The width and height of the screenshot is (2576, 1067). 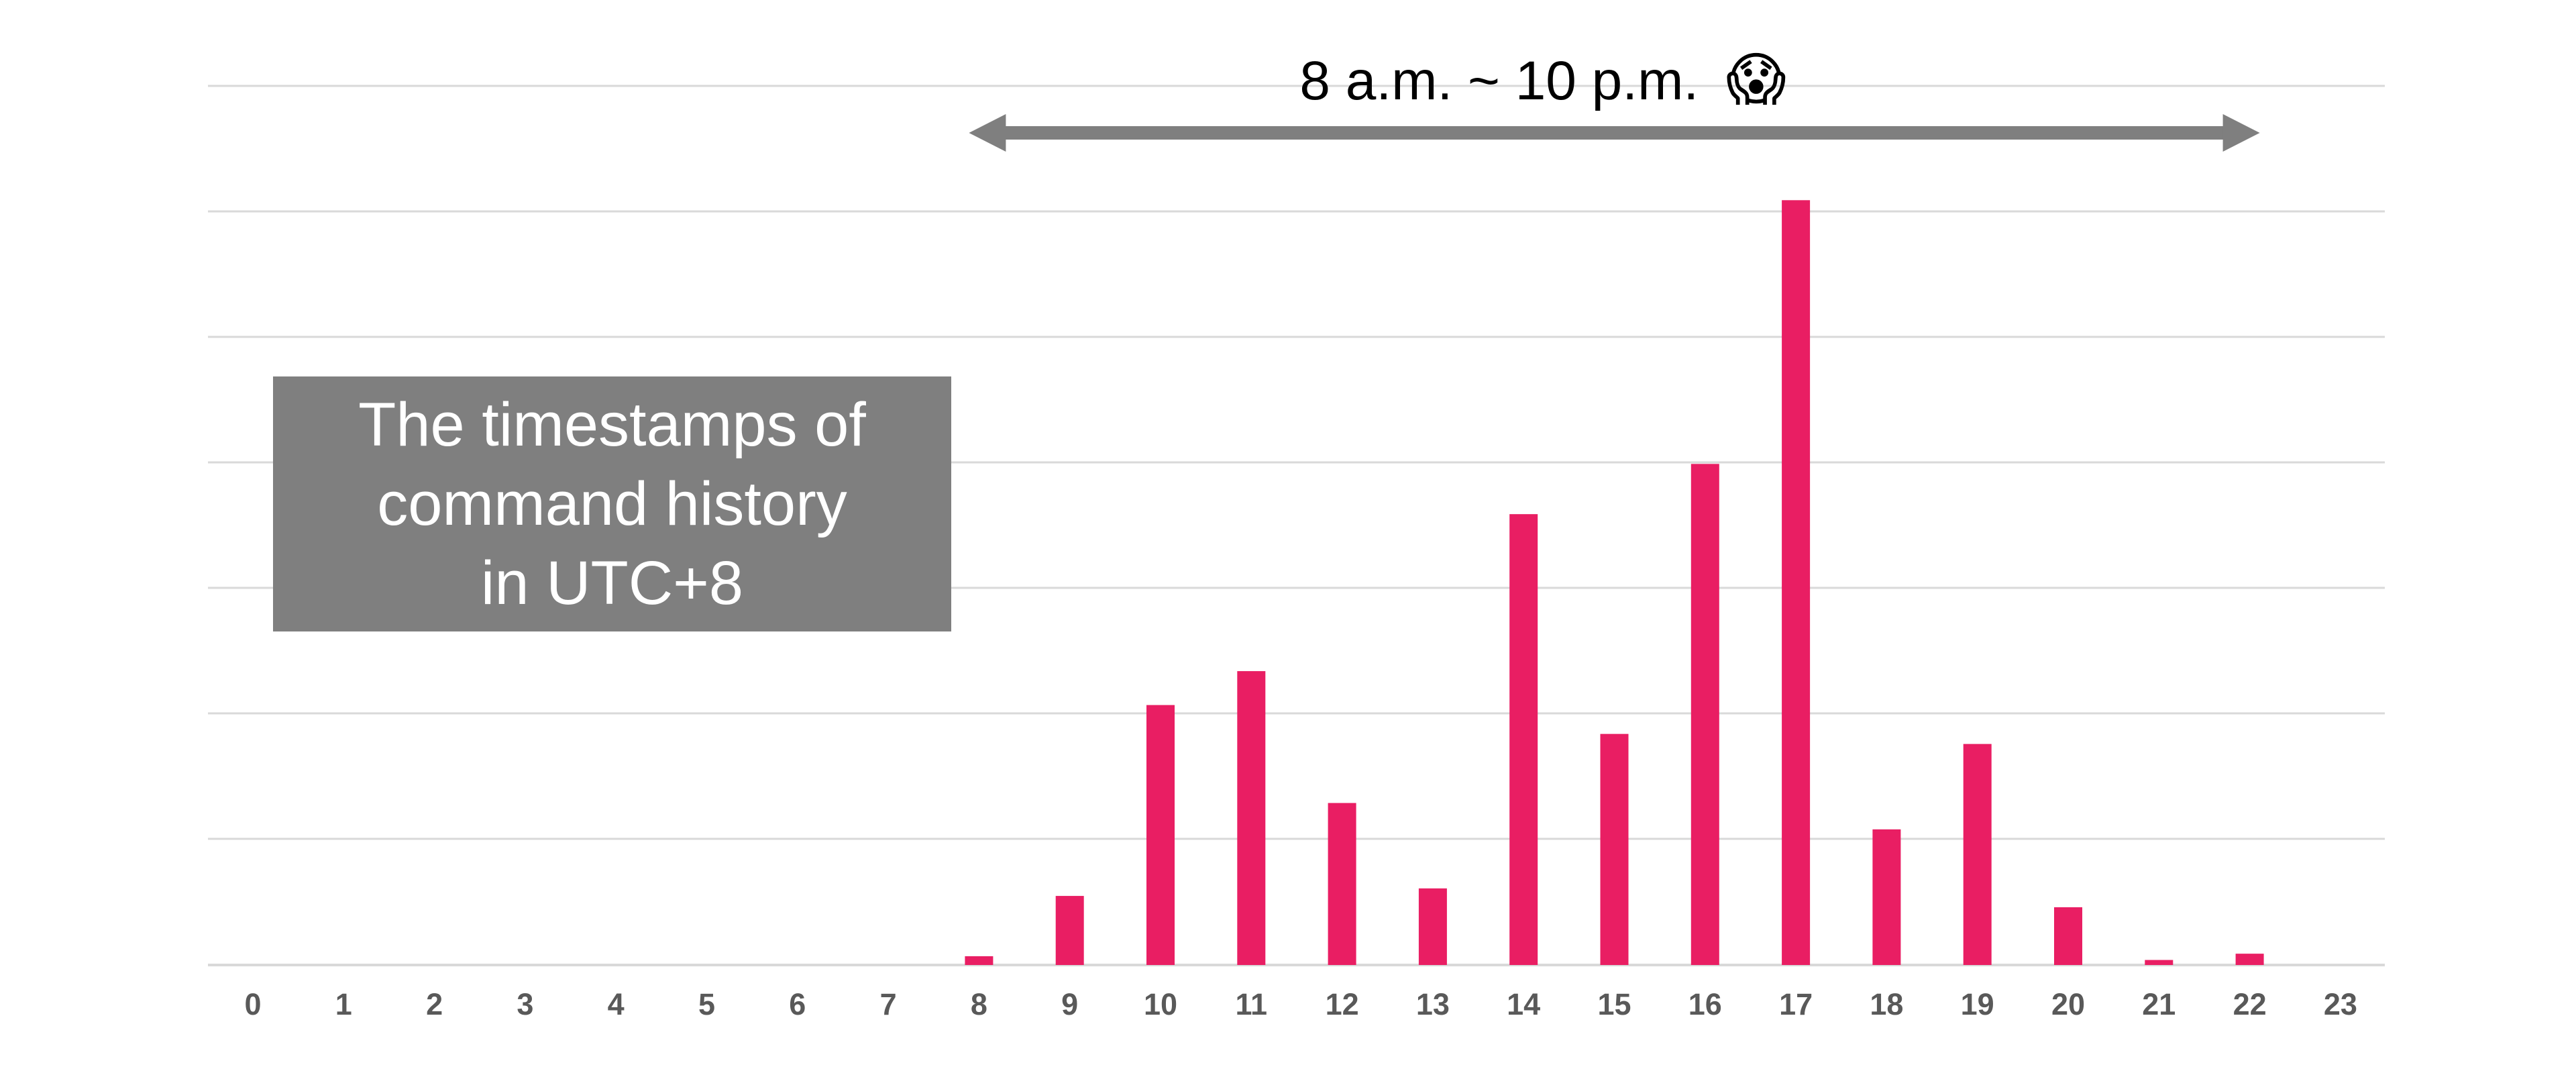 I want to click on range-annotation: 8 a.m. ~ 10 p.m. 😱, so click(x=1614, y=99).